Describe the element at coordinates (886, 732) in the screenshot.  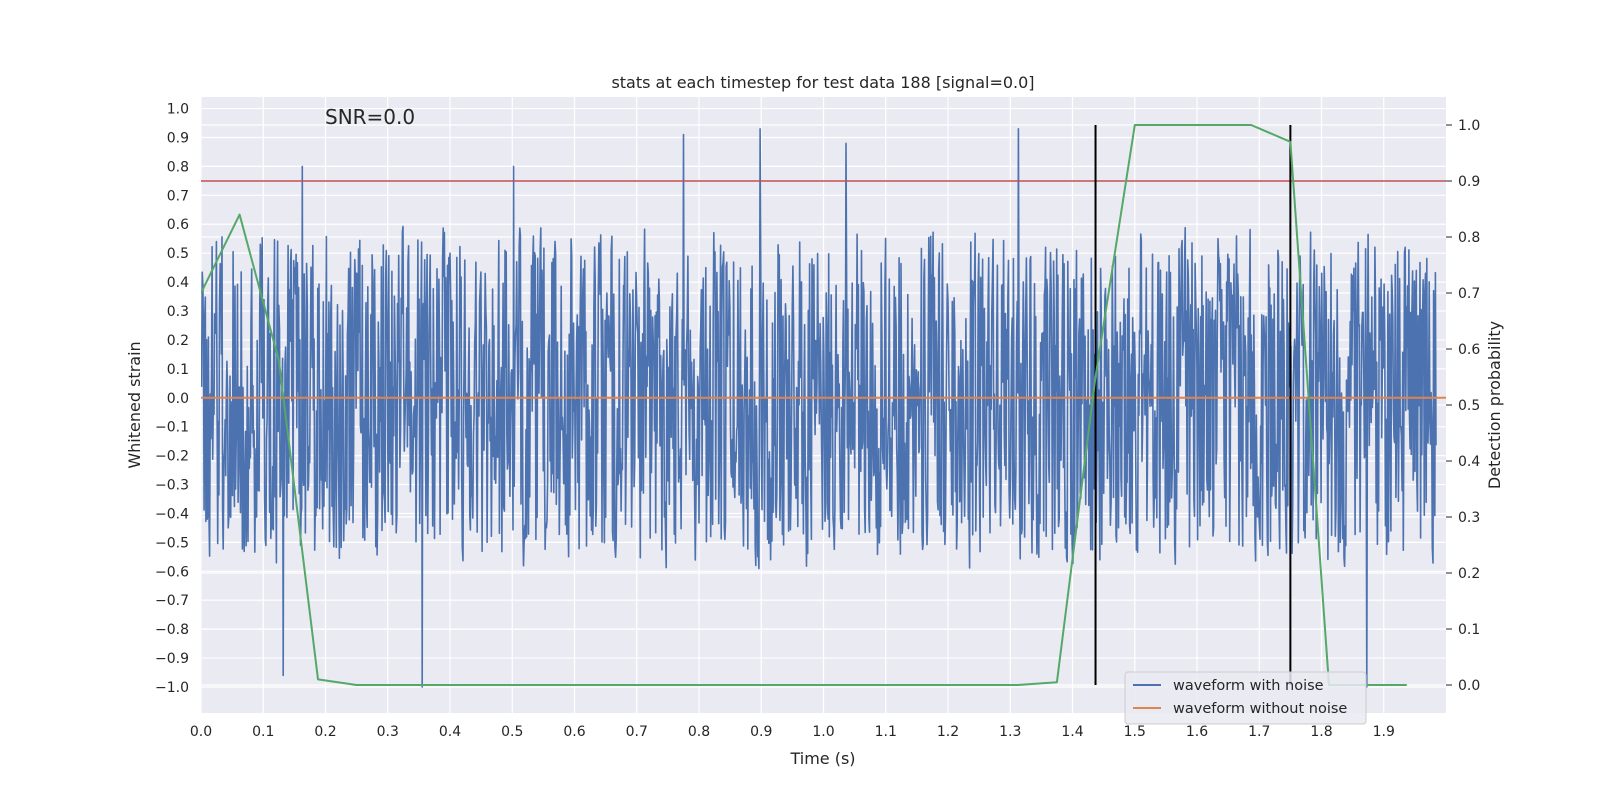
I see `x-tick-label: 1.1` at that location.